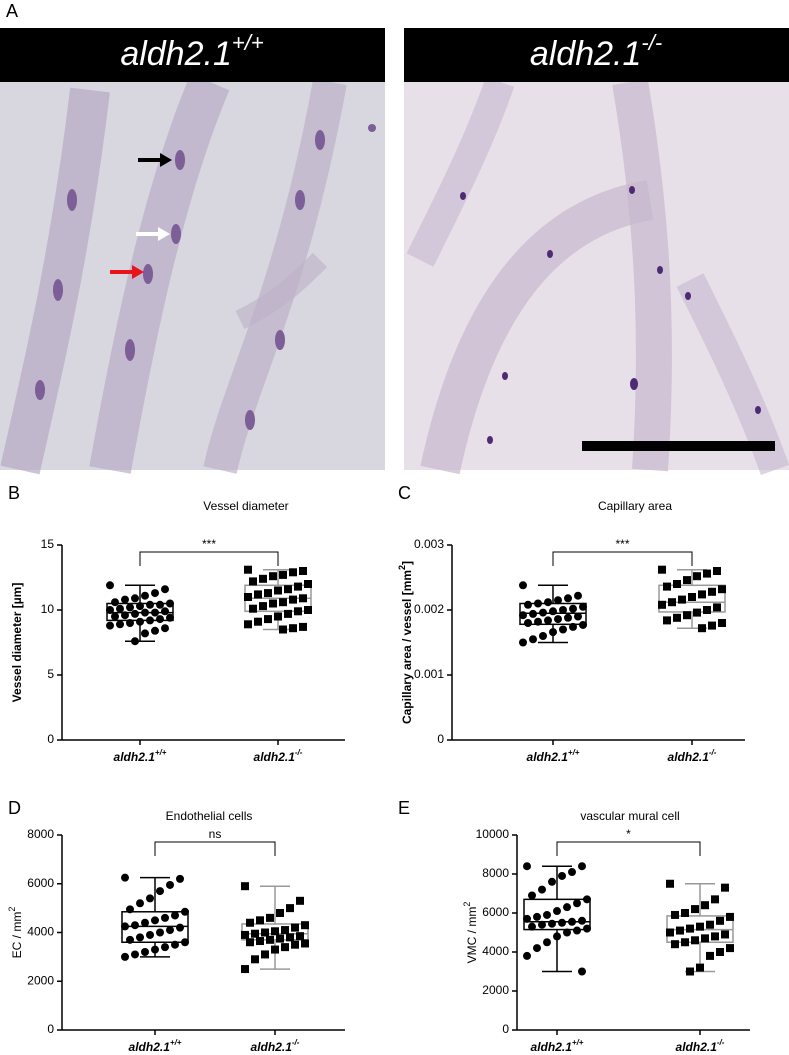  Describe the element at coordinates (12, 11) in the screenshot. I see `panel-label: A` at that location.